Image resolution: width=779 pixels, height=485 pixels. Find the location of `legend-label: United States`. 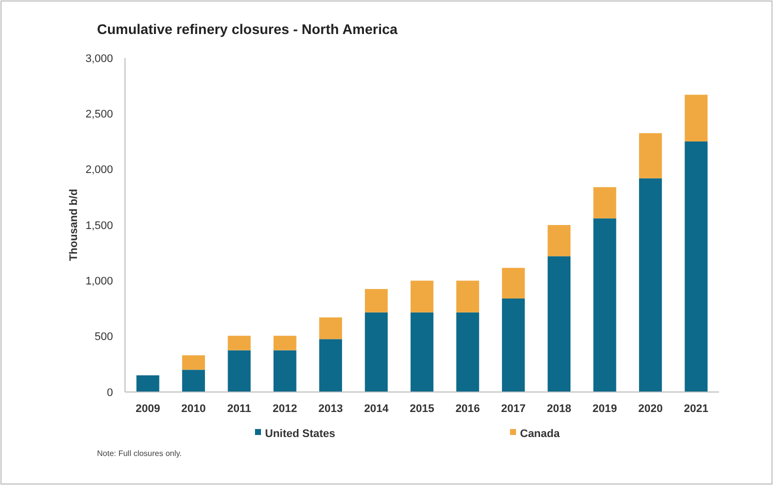

legend-label: United States is located at coordinates (300, 434).